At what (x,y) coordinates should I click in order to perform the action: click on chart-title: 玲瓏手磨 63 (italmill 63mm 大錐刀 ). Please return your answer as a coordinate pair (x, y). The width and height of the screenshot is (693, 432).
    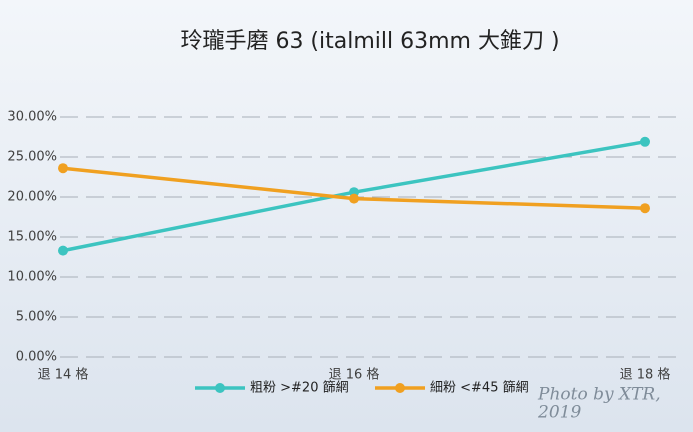
    Looking at the image, I should click on (369, 41).